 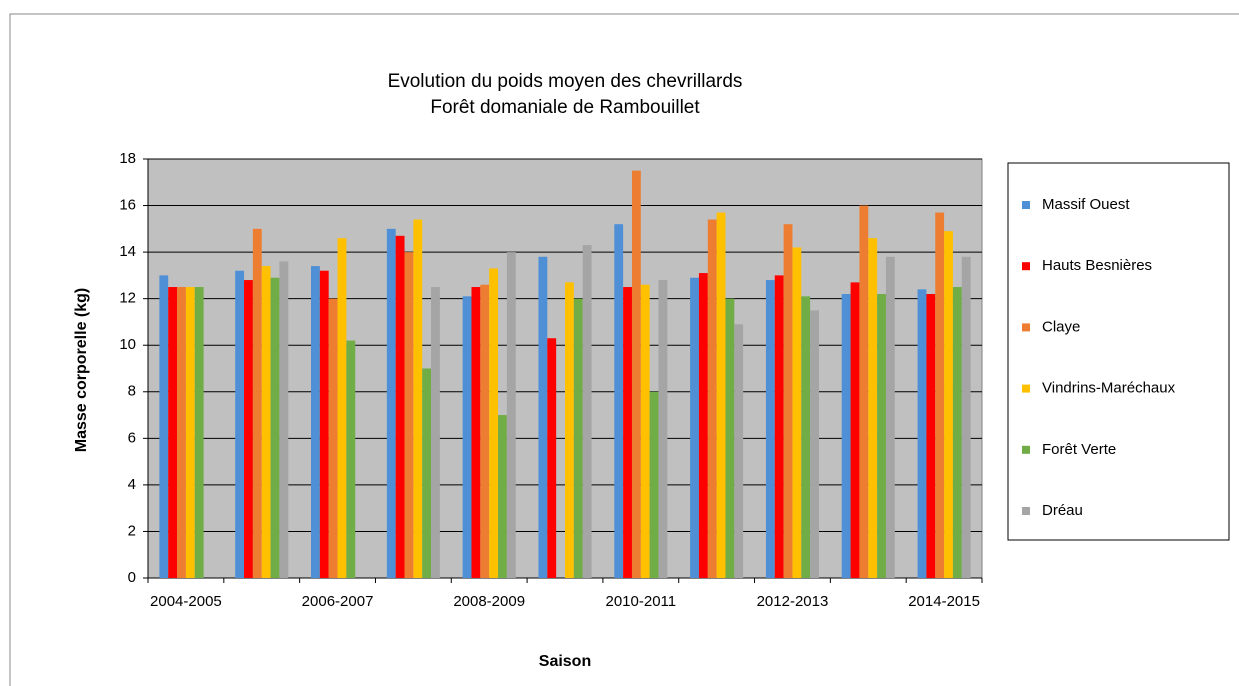 What do you see at coordinates (1062, 510) in the screenshot?
I see `legend-label: Dréau` at bounding box center [1062, 510].